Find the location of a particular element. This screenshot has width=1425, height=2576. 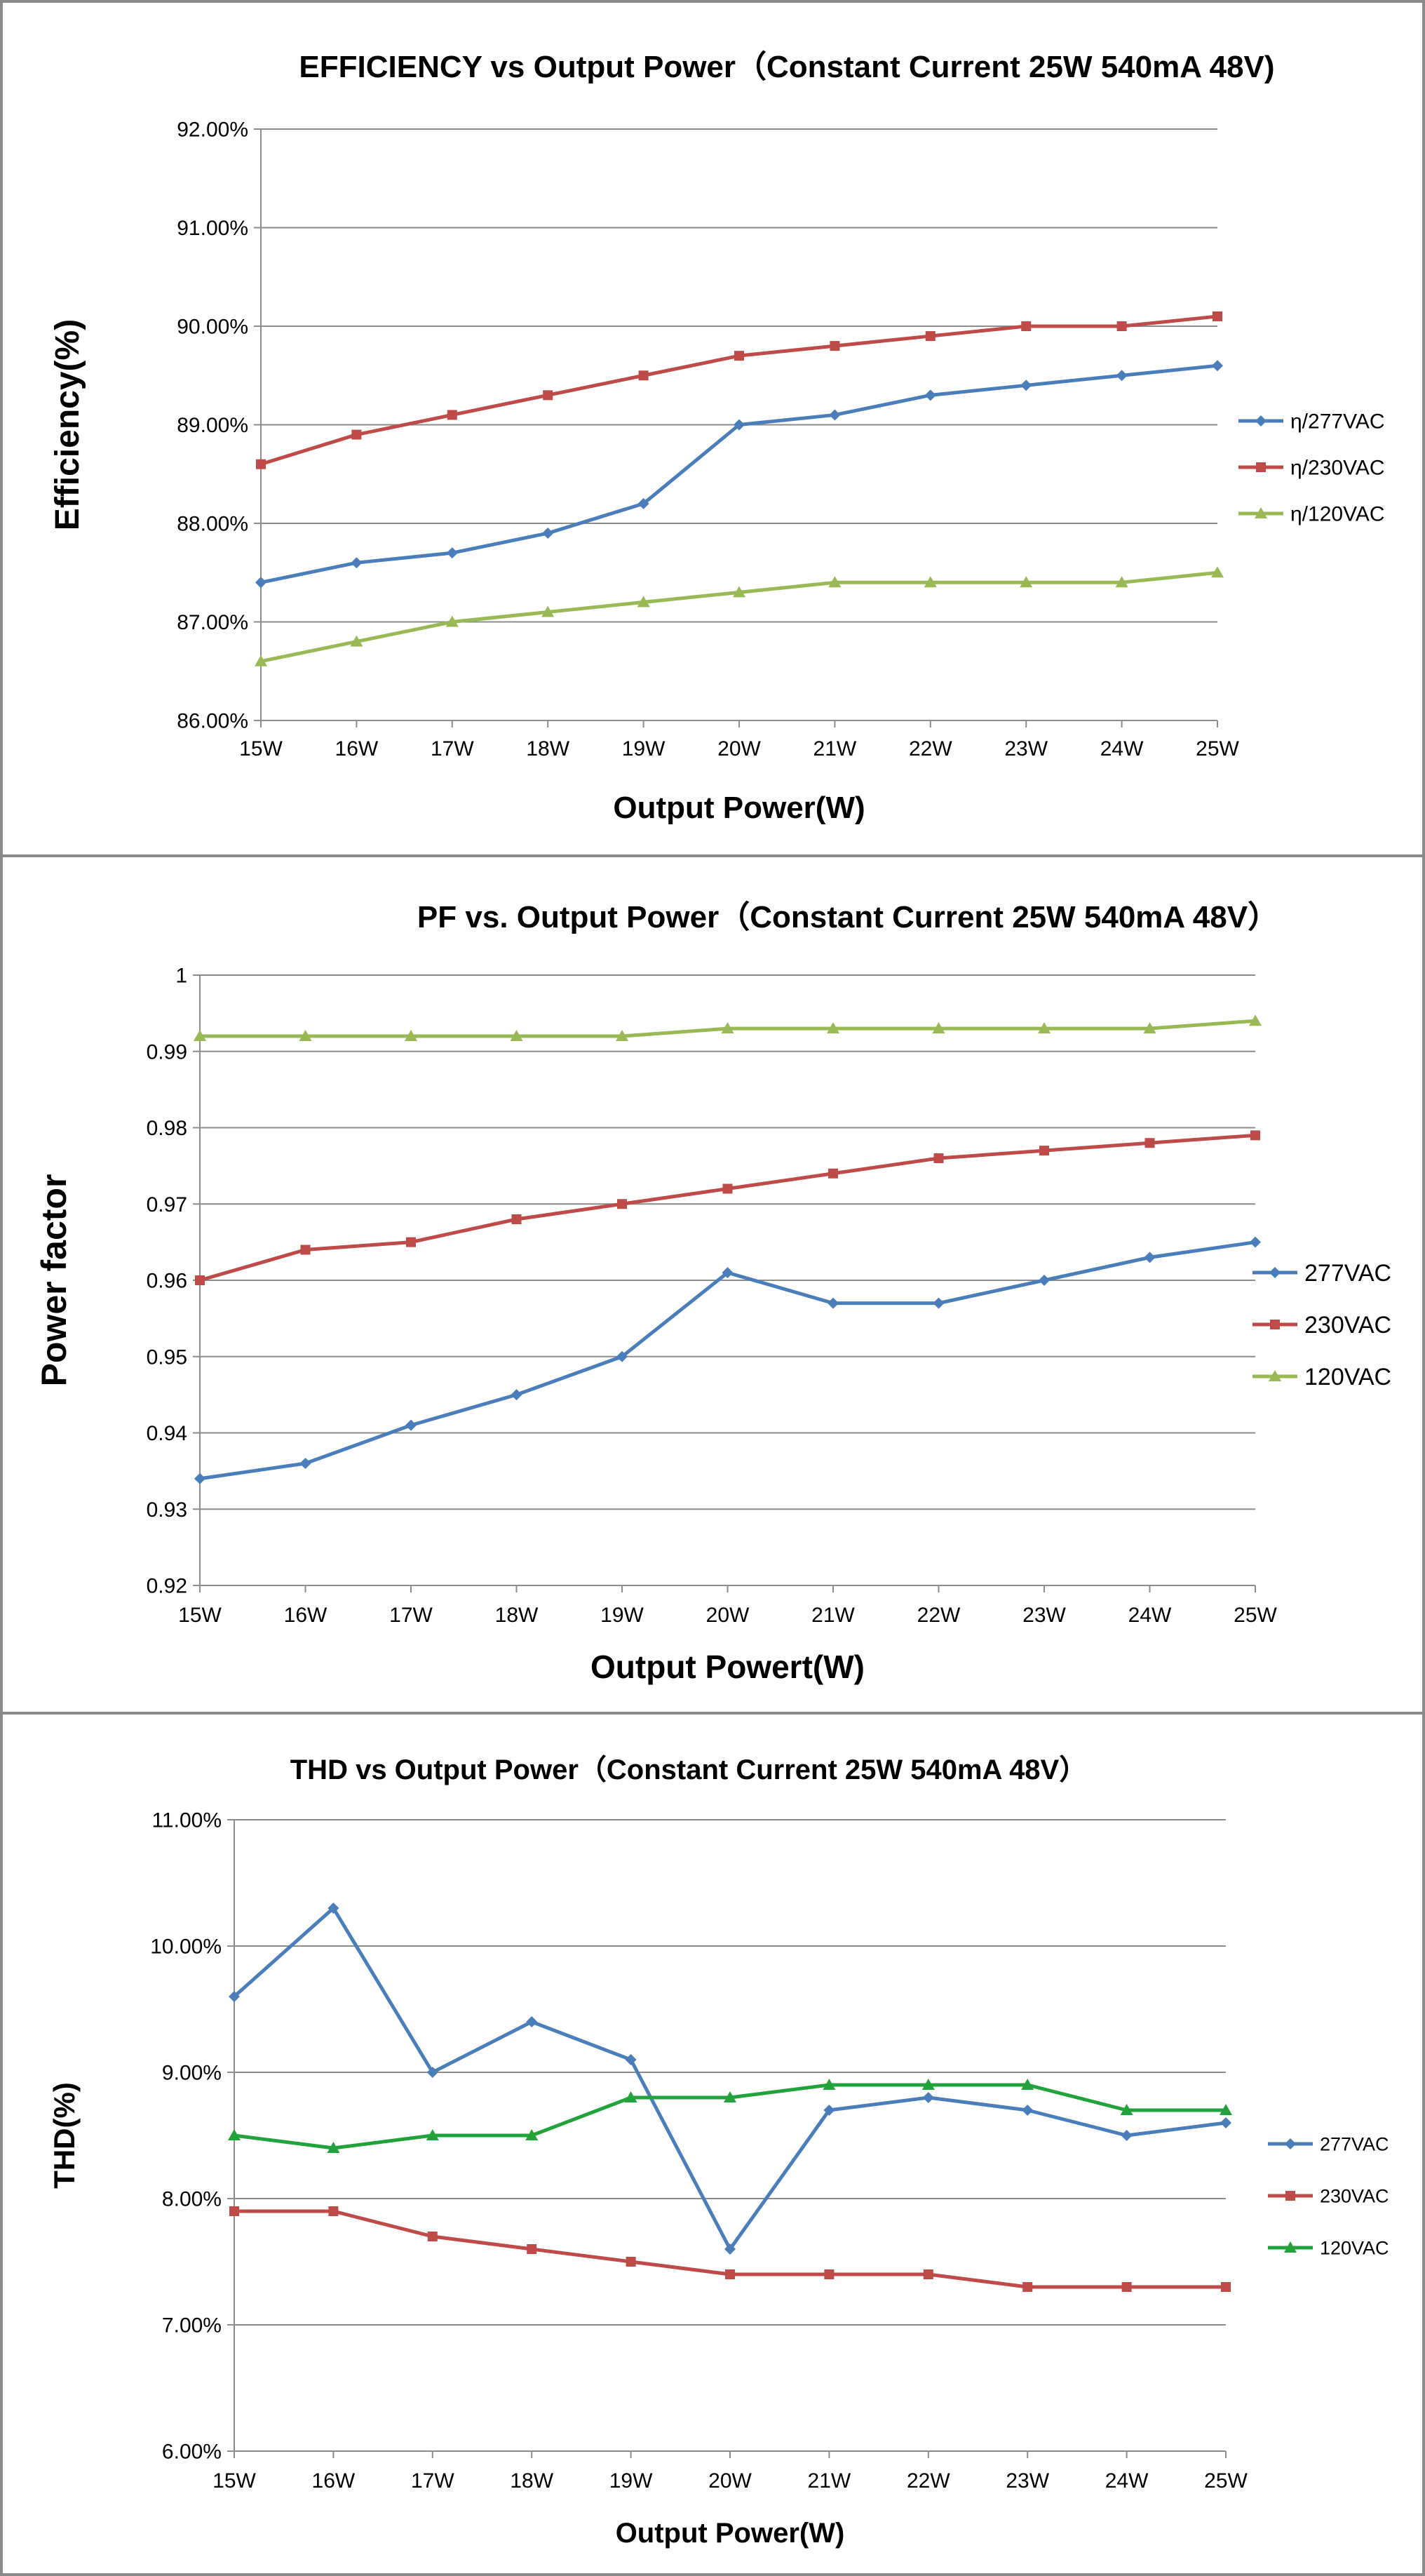

y-tick-label: 1 is located at coordinates (181, 977).